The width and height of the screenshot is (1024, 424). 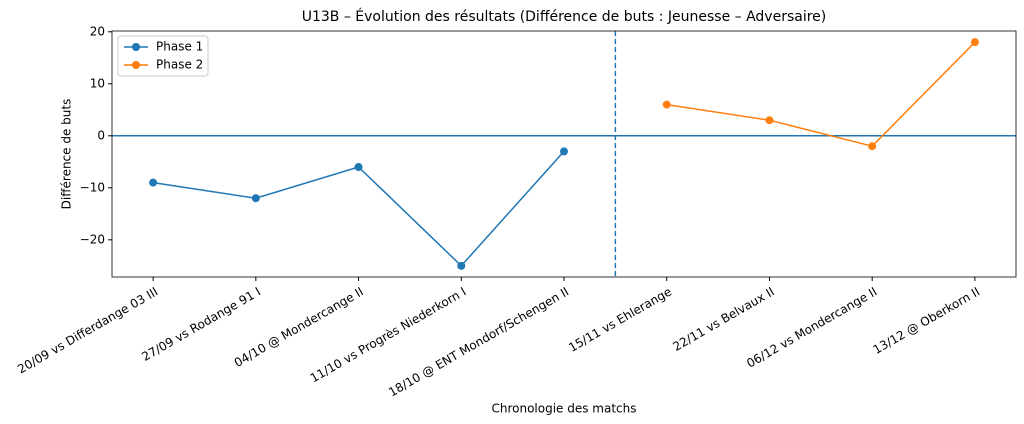 I want to click on y-tick-label: 10, so click(x=97, y=83).